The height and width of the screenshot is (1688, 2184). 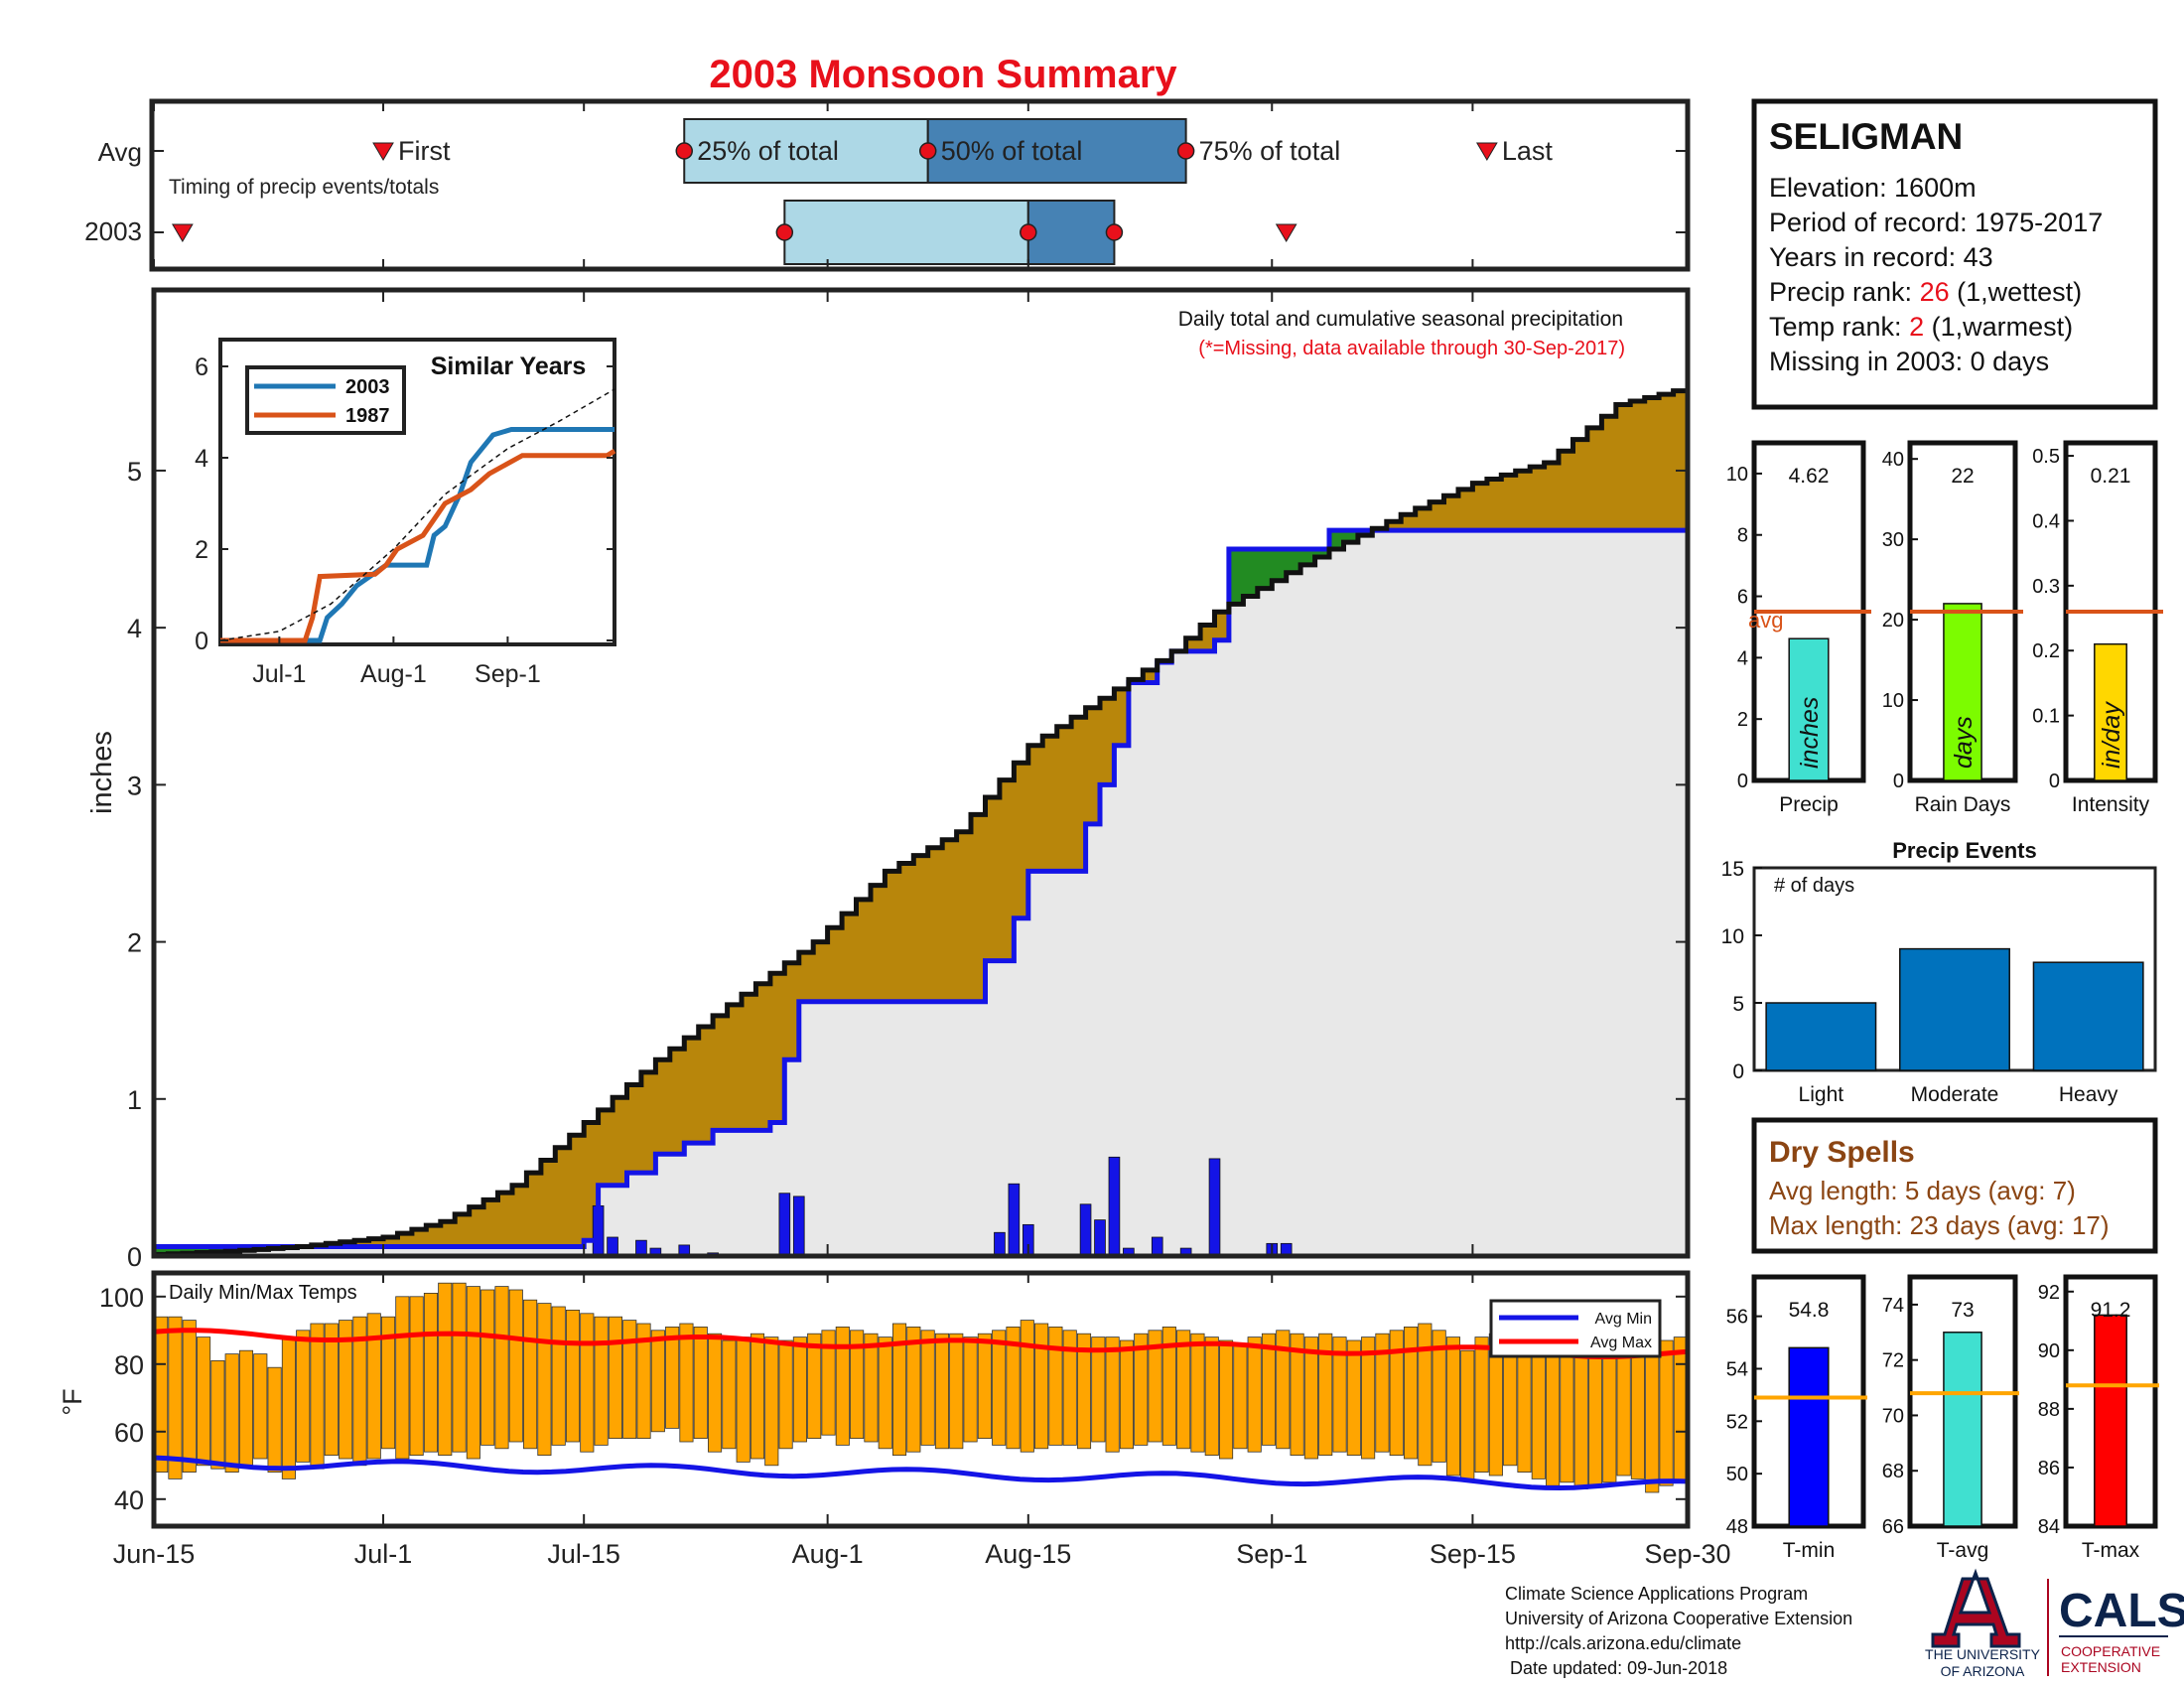 I want to click on inset-title: Similar Years, so click(x=509, y=366).